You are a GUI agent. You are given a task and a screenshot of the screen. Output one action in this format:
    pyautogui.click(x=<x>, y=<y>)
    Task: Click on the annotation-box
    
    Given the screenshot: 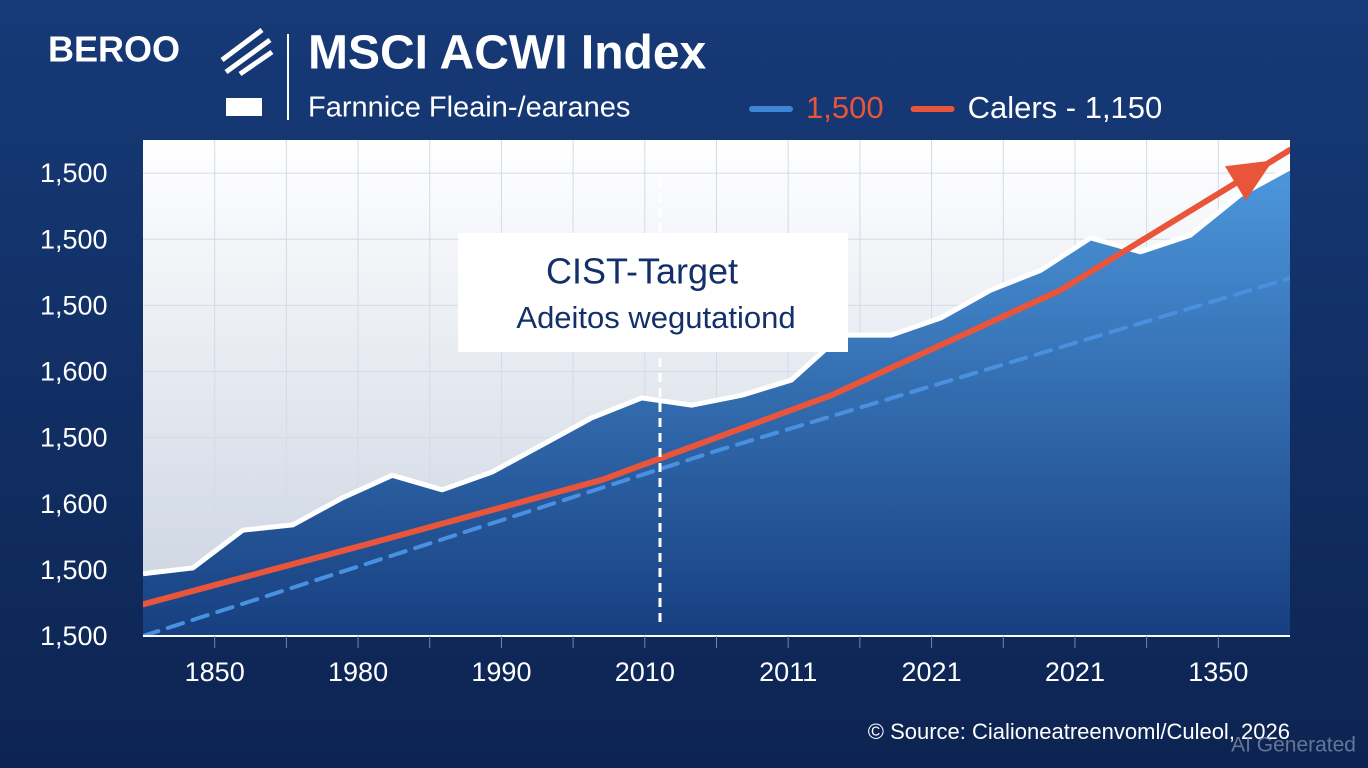 What is the action you would take?
    pyautogui.click(x=653, y=292)
    